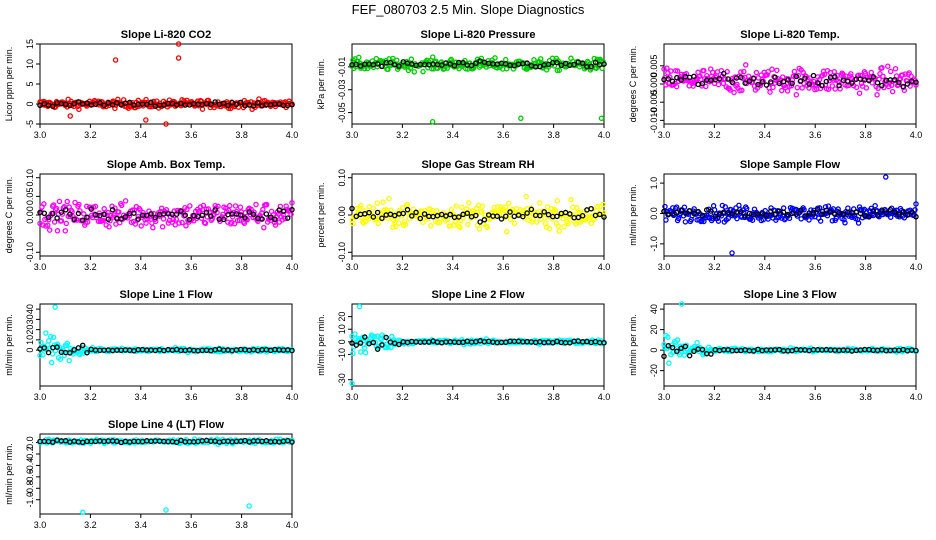 This screenshot has height=540, width=936. Describe the element at coordinates (553, 397) in the screenshot. I see `x-tick-label: 3.8` at that location.